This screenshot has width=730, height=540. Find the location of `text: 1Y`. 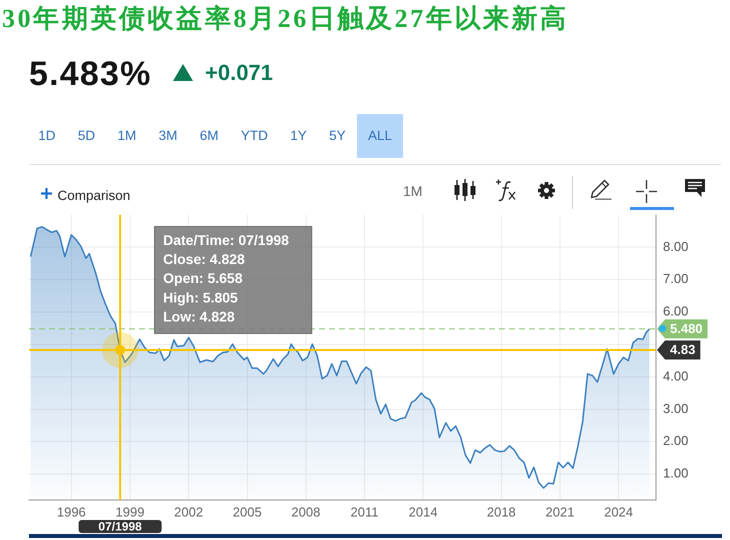

text: 1Y is located at coordinates (298, 135).